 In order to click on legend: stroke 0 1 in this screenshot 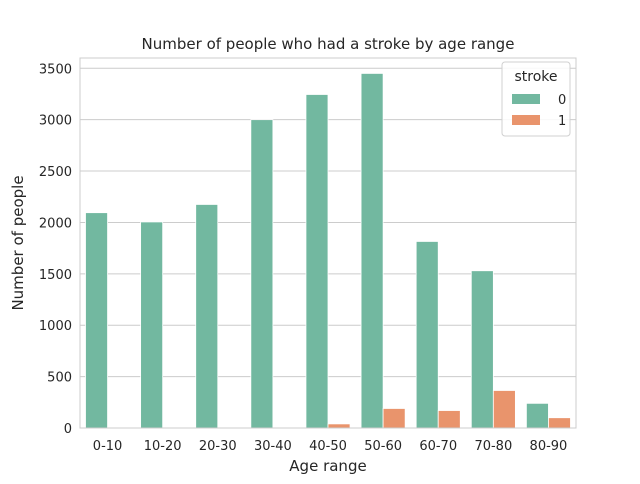, I will do `click(536, 99)`.